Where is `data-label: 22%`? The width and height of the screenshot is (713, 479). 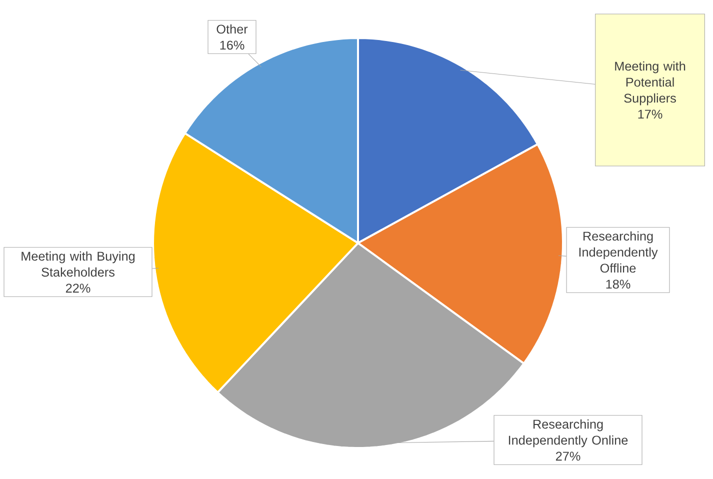 data-label: 22% is located at coordinates (78, 288).